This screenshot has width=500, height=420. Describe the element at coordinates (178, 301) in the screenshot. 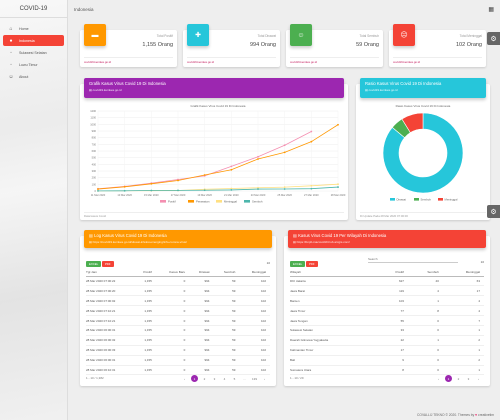

I see `table-row: 28 Mar 2020 07:00:02 1,155 0 994 59 102` at that location.